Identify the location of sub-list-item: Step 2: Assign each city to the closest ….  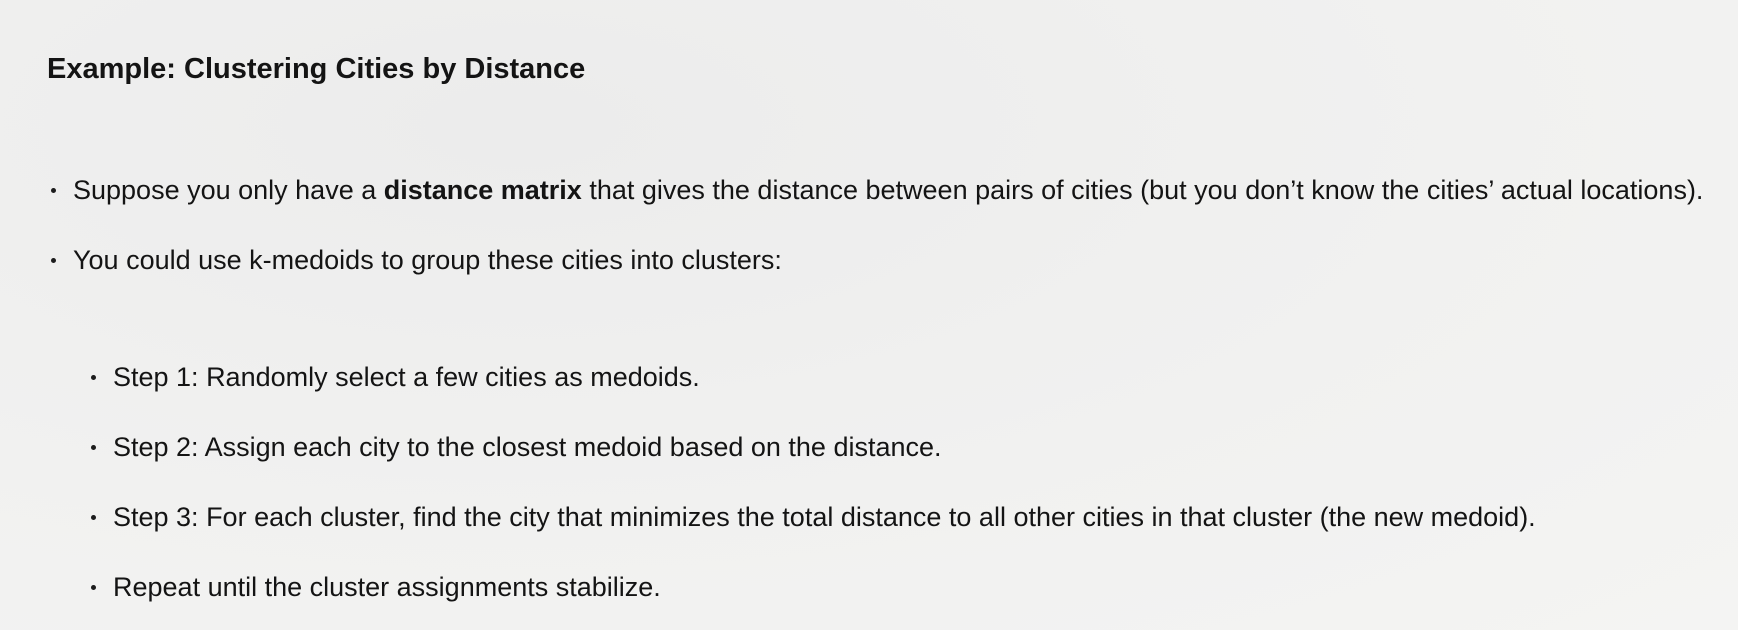
(514, 447).